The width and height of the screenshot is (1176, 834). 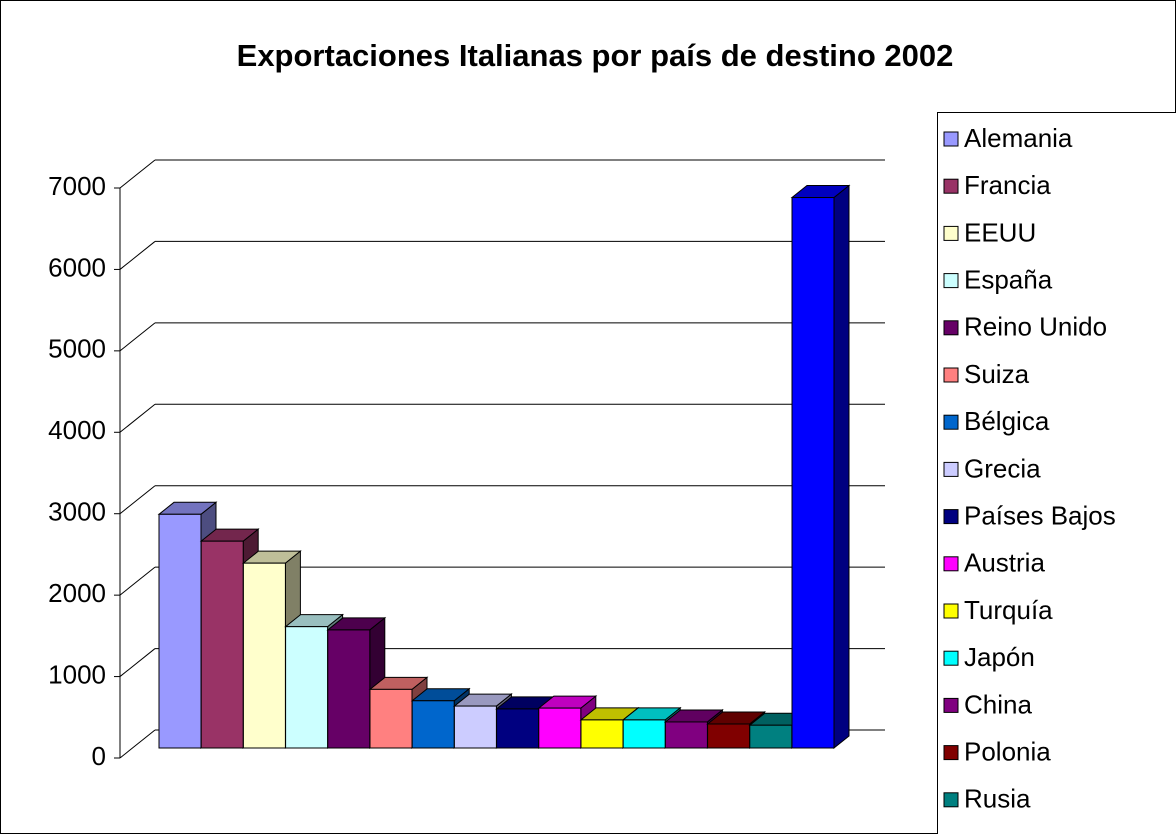 What do you see at coordinates (77, 674) in the screenshot?
I see `y-tick-label: 1000` at bounding box center [77, 674].